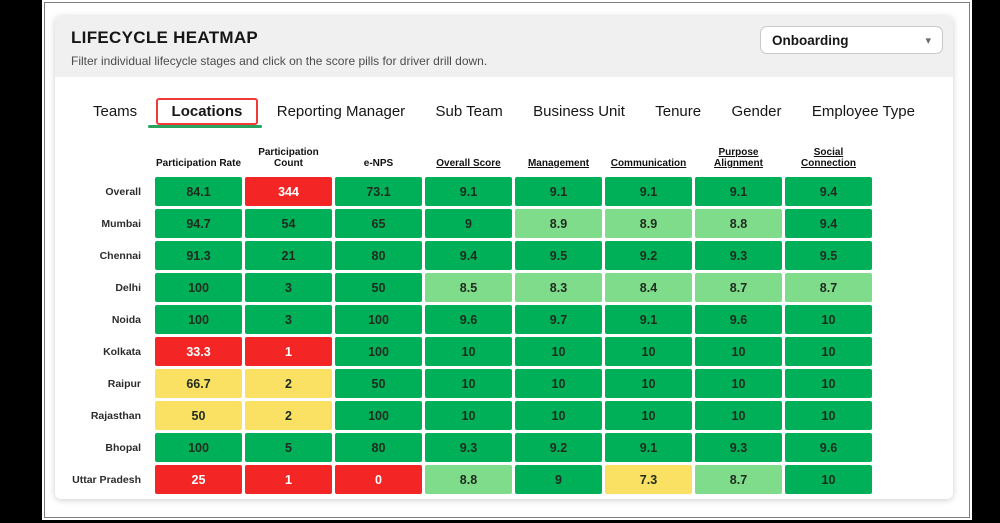  Describe the element at coordinates (828, 158) in the screenshot. I see `column-header-social-connection: Social Connection` at that location.